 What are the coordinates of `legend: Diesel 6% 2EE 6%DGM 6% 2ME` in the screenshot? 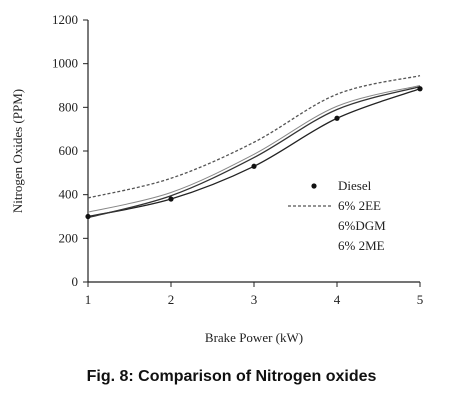 It's located at (337, 215).